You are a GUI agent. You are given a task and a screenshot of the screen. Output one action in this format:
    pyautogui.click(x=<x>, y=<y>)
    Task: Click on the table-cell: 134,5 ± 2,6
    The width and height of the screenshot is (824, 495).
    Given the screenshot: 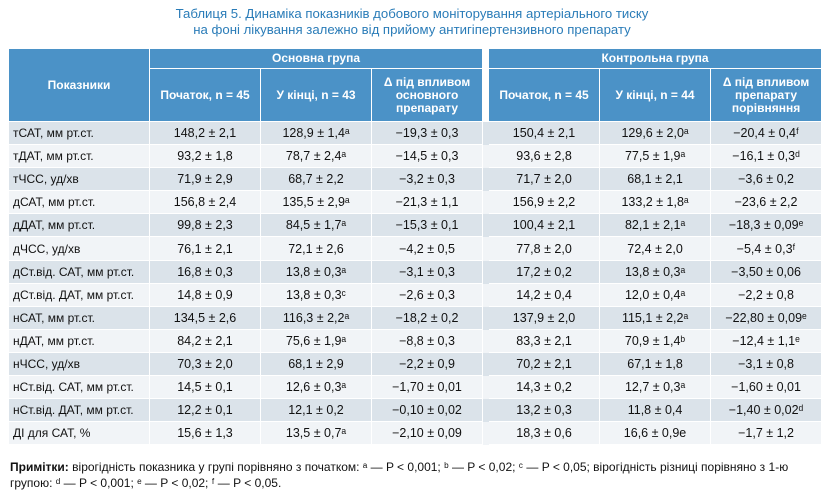 What is the action you would take?
    pyautogui.click(x=205, y=318)
    